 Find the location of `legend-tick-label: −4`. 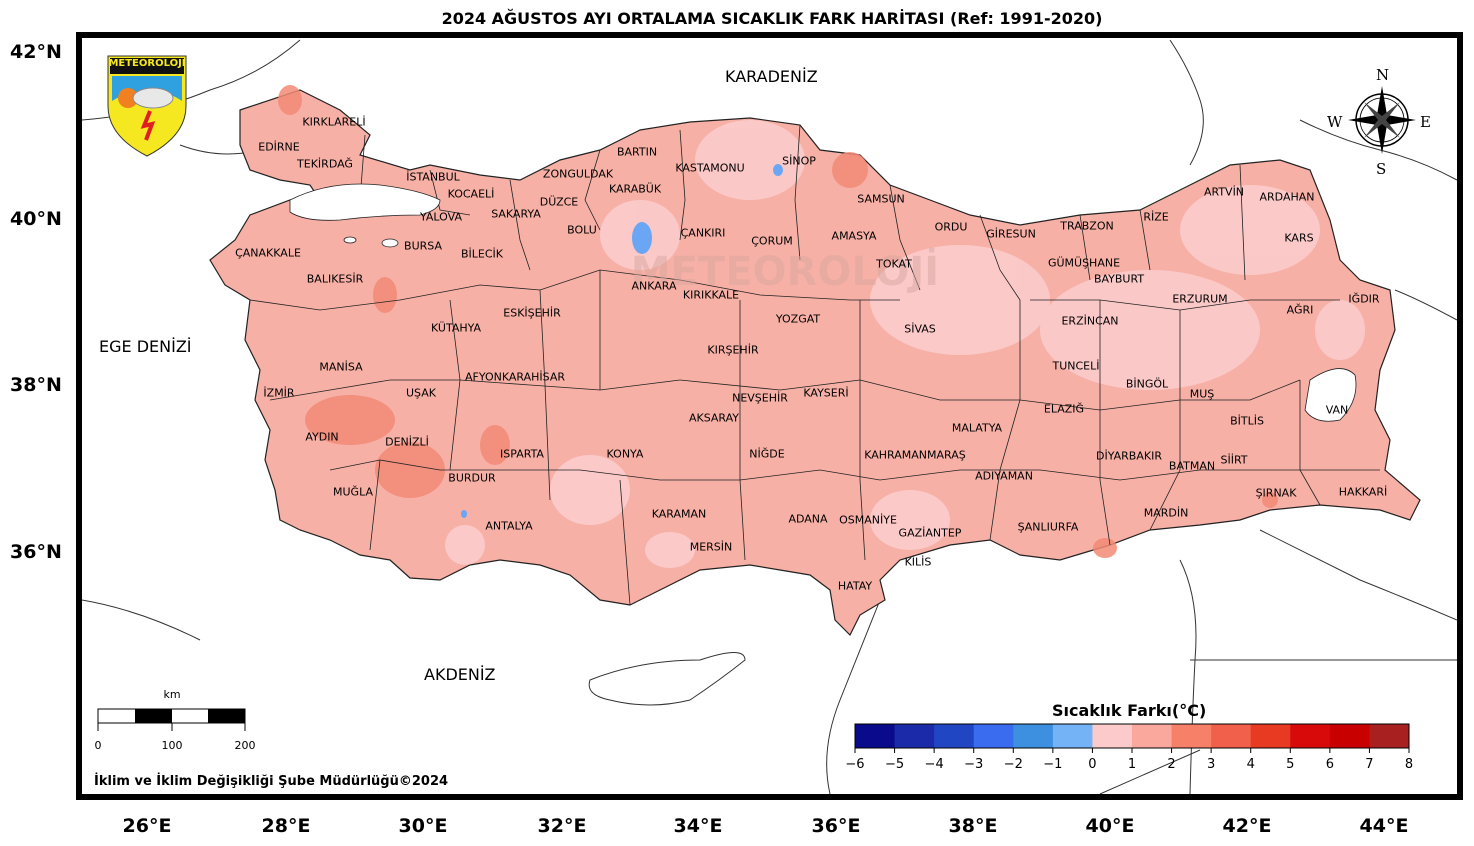

legend-tick-label: −4 is located at coordinates (934, 764).